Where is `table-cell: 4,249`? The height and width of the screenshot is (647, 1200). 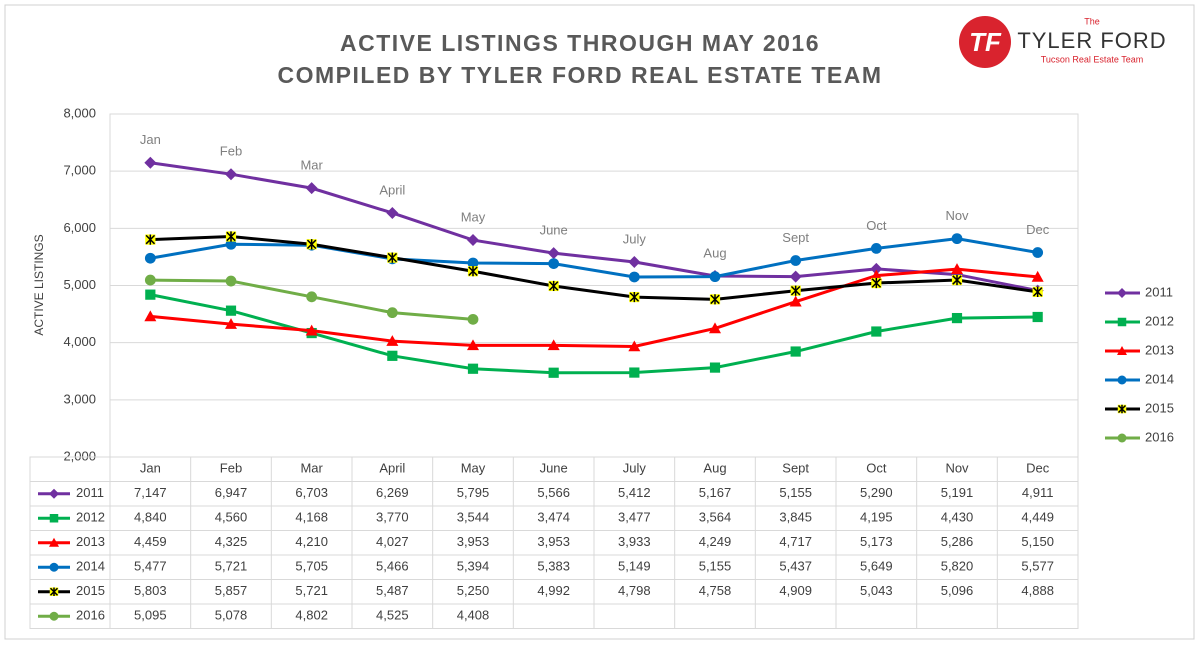 table-cell: 4,249 is located at coordinates (715, 541).